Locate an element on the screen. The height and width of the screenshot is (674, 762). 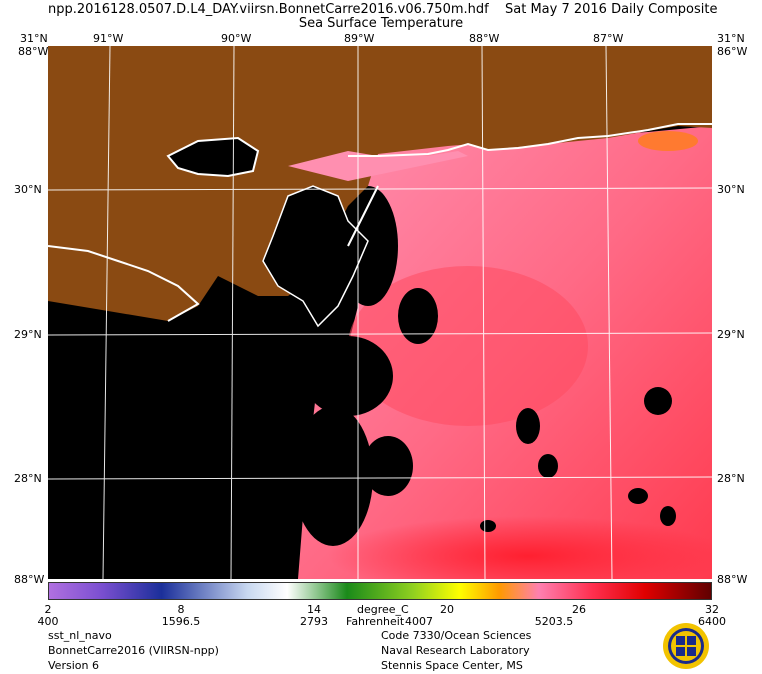
temperature-colorbar is located at coordinates (380, 591).